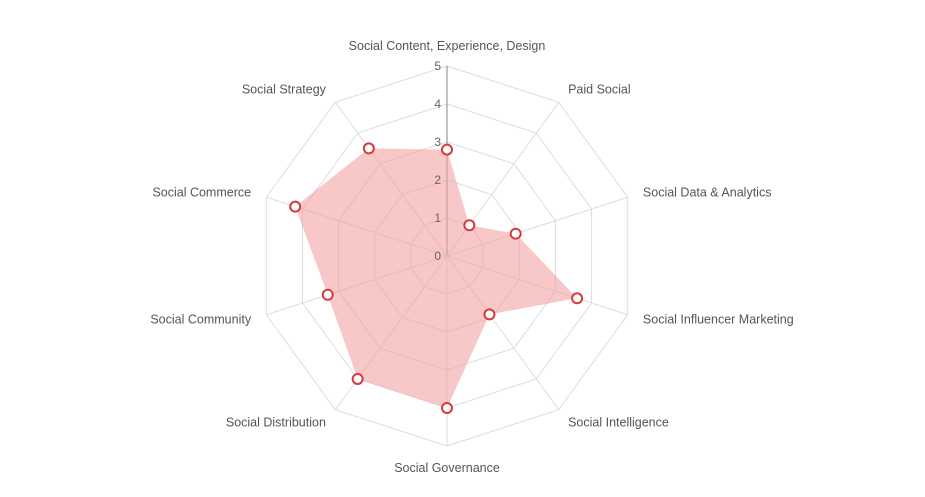 The height and width of the screenshot is (497, 925). What do you see at coordinates (201, 192) in the screenshot?
I see `category-label: Social Commerce` at bounding box center [201, 192].